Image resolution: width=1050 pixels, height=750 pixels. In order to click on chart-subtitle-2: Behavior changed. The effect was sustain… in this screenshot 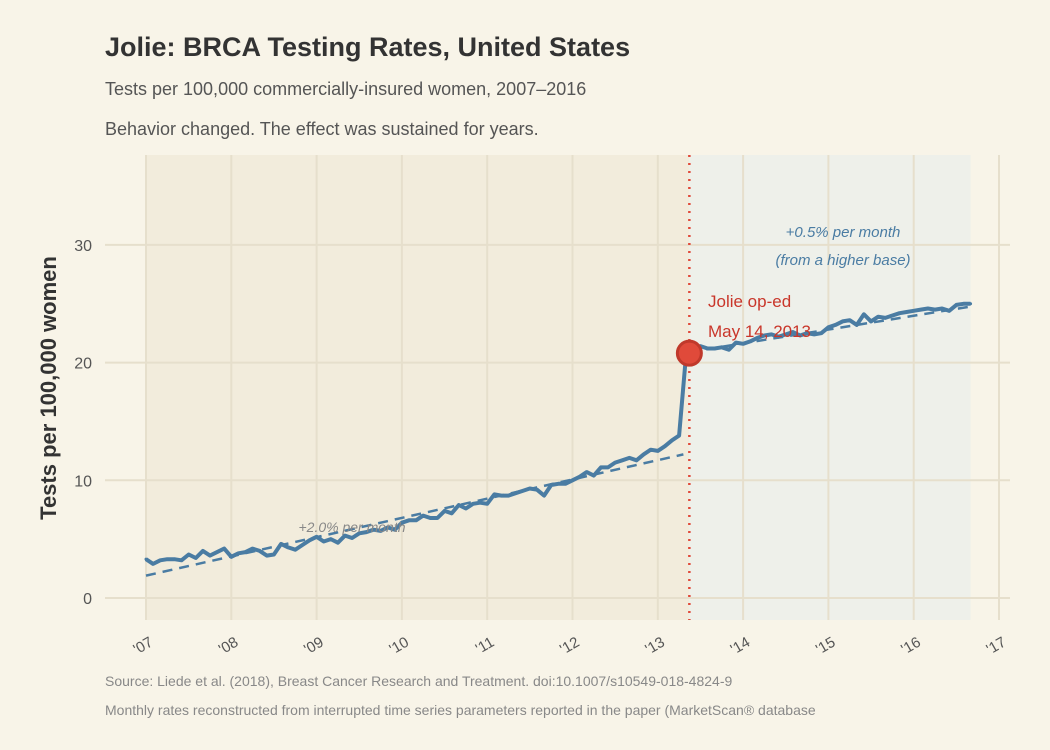, I will do `click(322, 129)`.